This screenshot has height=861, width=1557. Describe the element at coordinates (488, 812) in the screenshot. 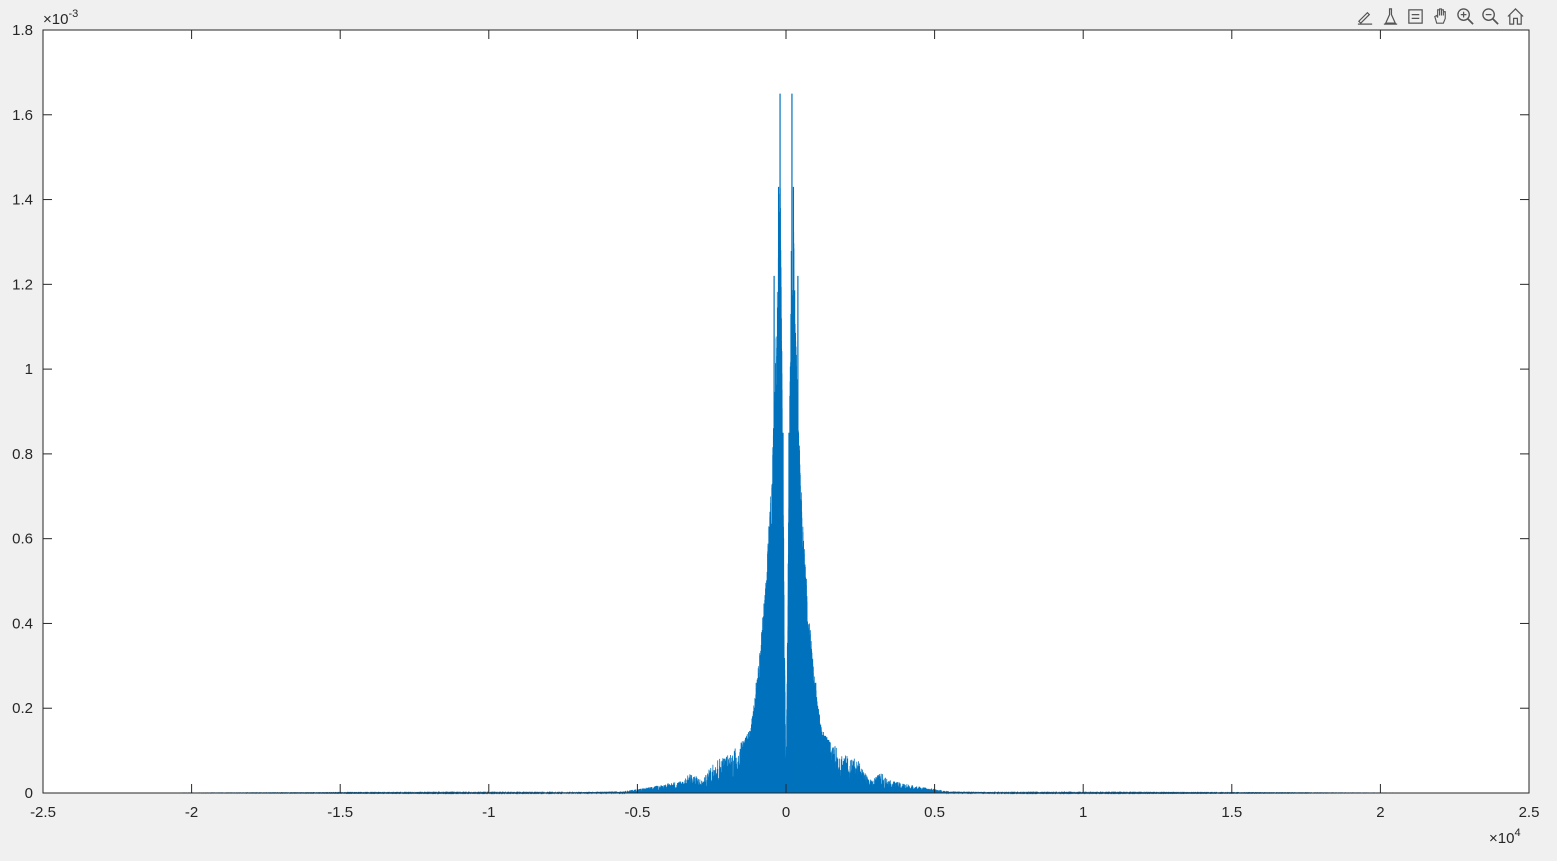

I see `x-tick-label: -1` at that location.